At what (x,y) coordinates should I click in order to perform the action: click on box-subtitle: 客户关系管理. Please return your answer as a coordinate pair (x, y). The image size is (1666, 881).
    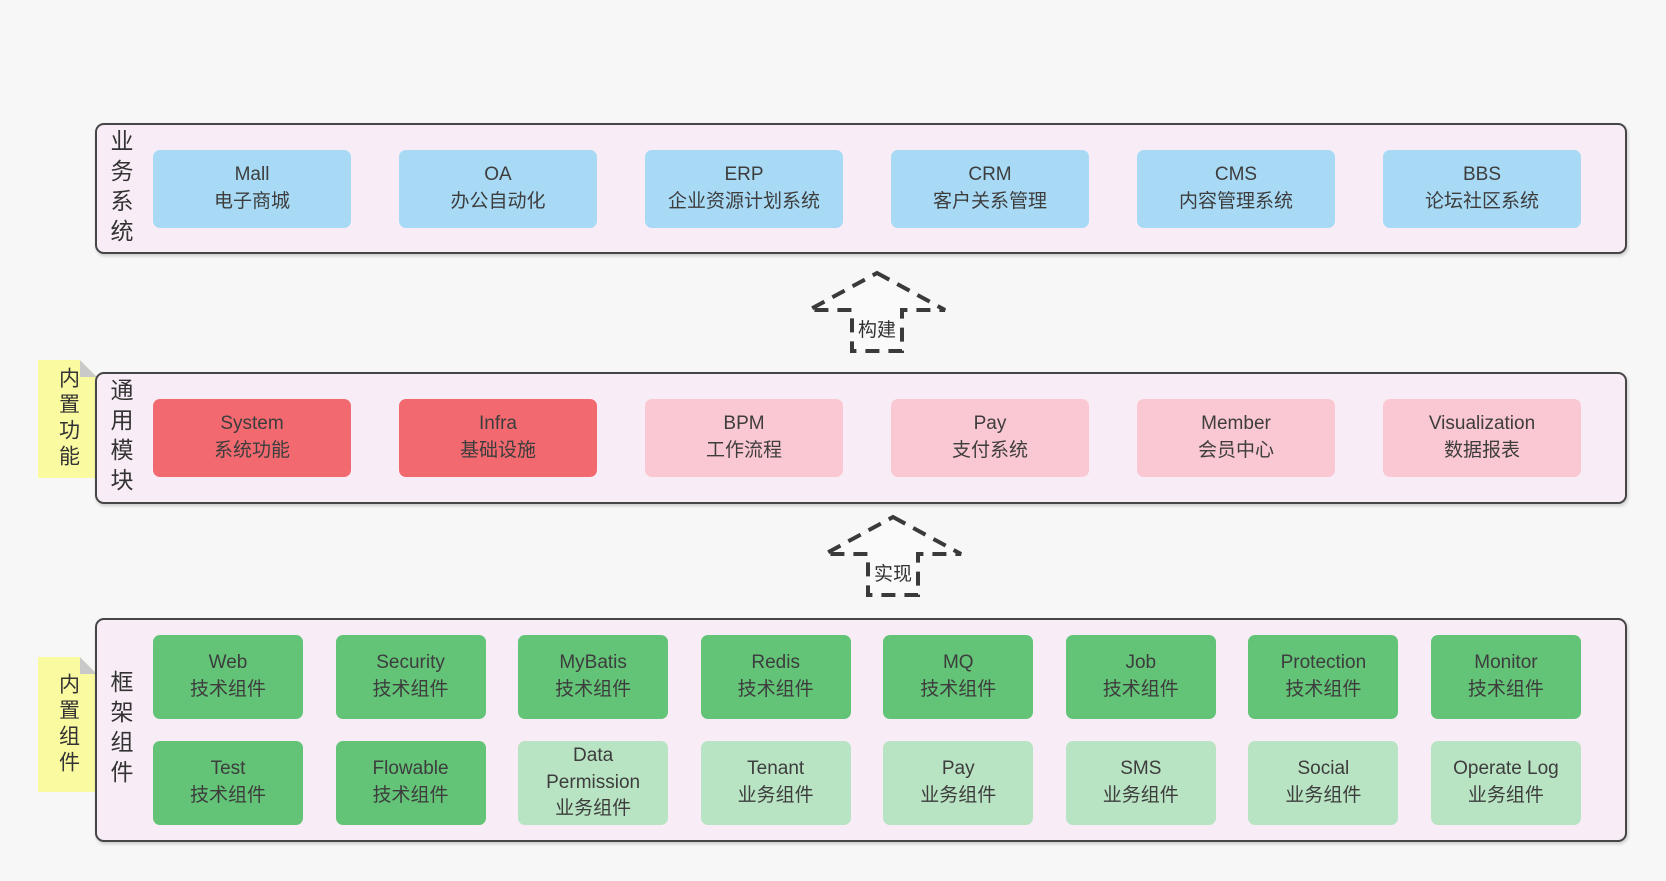
    Looking at the image, I should click on (989, 201).